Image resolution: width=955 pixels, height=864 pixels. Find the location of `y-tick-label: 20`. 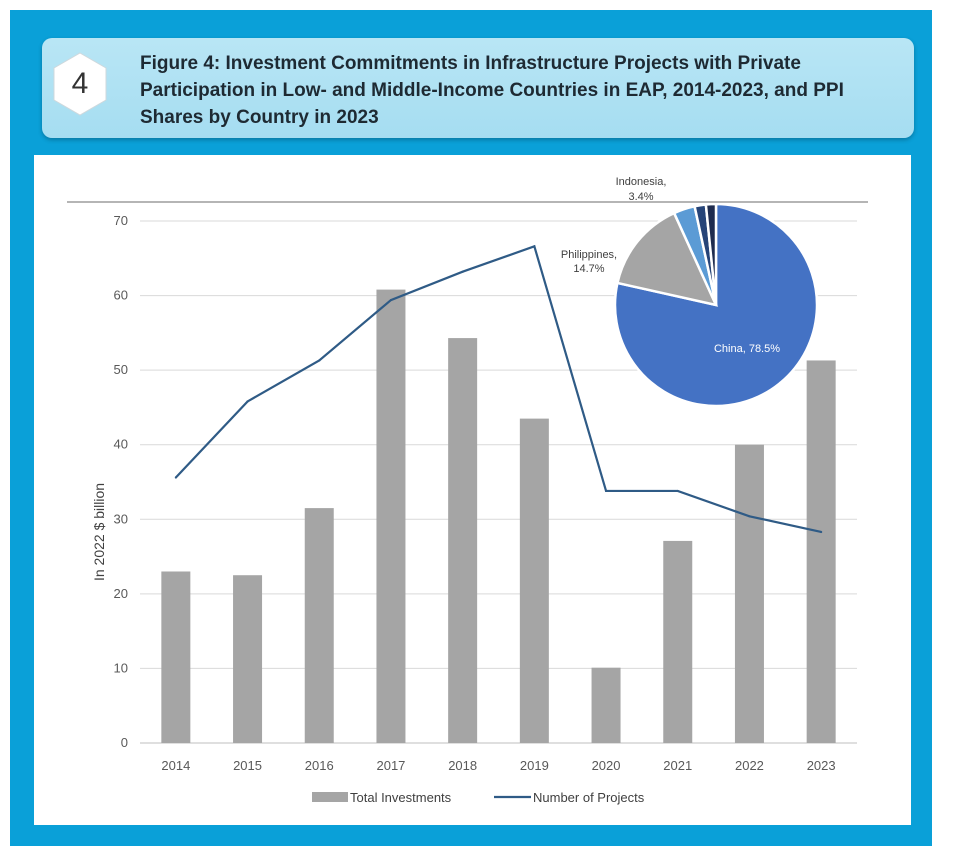

y-tick-label: 20 is located at coordinates (121, 593).